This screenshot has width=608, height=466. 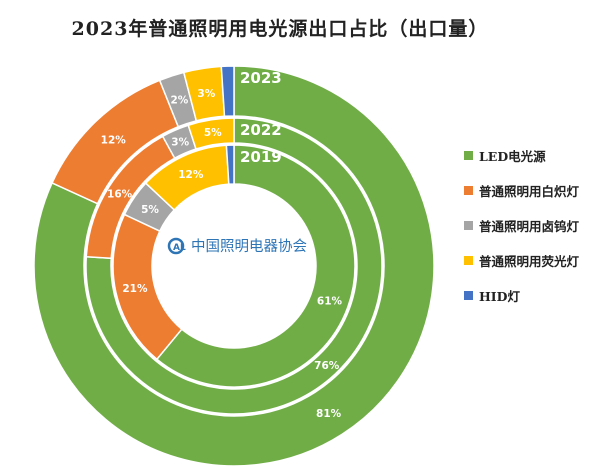 I want to click on data-label-2023-1: 12%, so click(x=114, y=140).